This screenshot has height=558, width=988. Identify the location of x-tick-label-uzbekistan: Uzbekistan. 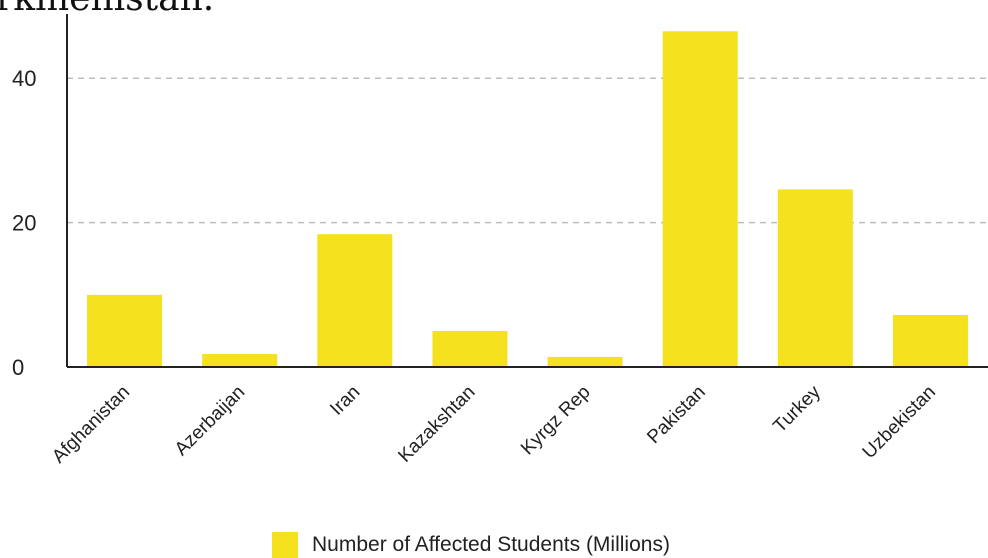
(899, 422).